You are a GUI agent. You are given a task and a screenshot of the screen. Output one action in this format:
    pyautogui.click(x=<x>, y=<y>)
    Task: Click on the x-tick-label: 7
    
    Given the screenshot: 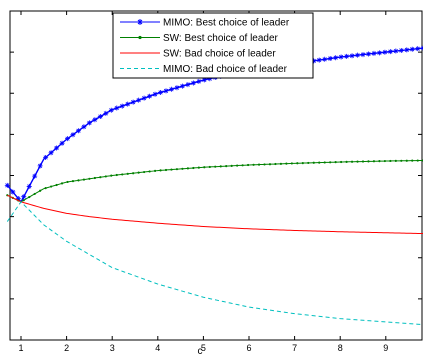 What is the action you would take?
    pyautogui.click(x=294, y=348)
    